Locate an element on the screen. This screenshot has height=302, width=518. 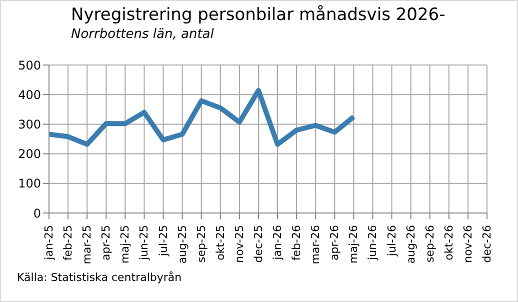
y-tick-label: 200 is located at coordinates (29, 154).